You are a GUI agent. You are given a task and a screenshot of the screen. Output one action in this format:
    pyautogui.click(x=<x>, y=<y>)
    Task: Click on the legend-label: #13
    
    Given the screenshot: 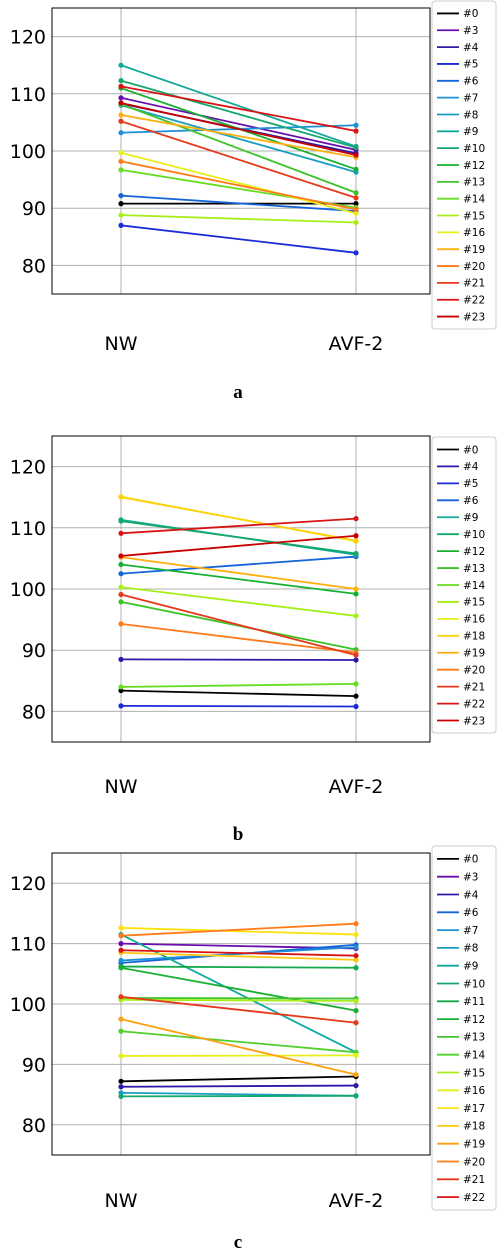 What is the action you would take?
    pyautogui.click(x=474, y=569)
    